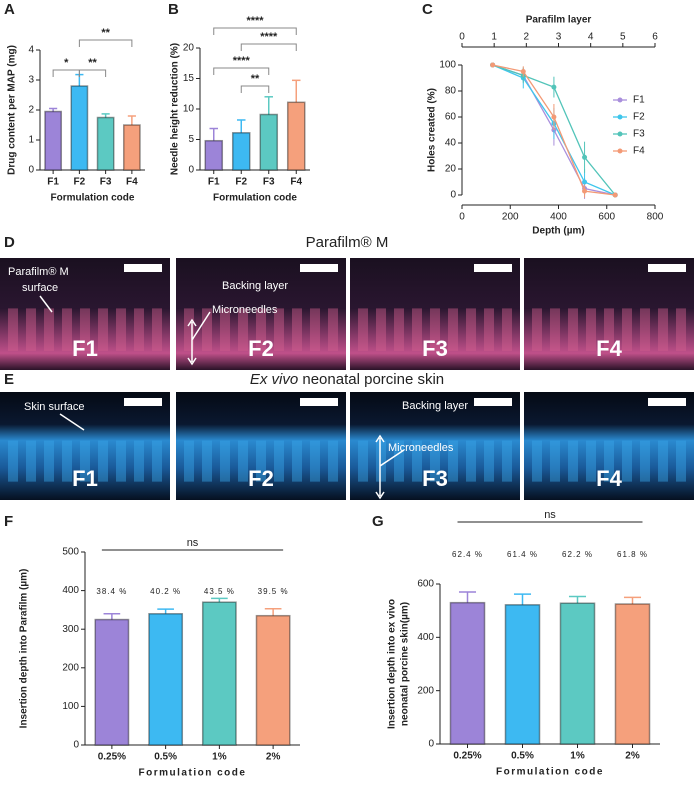 The image size is (694, 788). Describe the element at coordinates (451, 143) in the screenshot. I see `y-tick-label: 40` at that location.